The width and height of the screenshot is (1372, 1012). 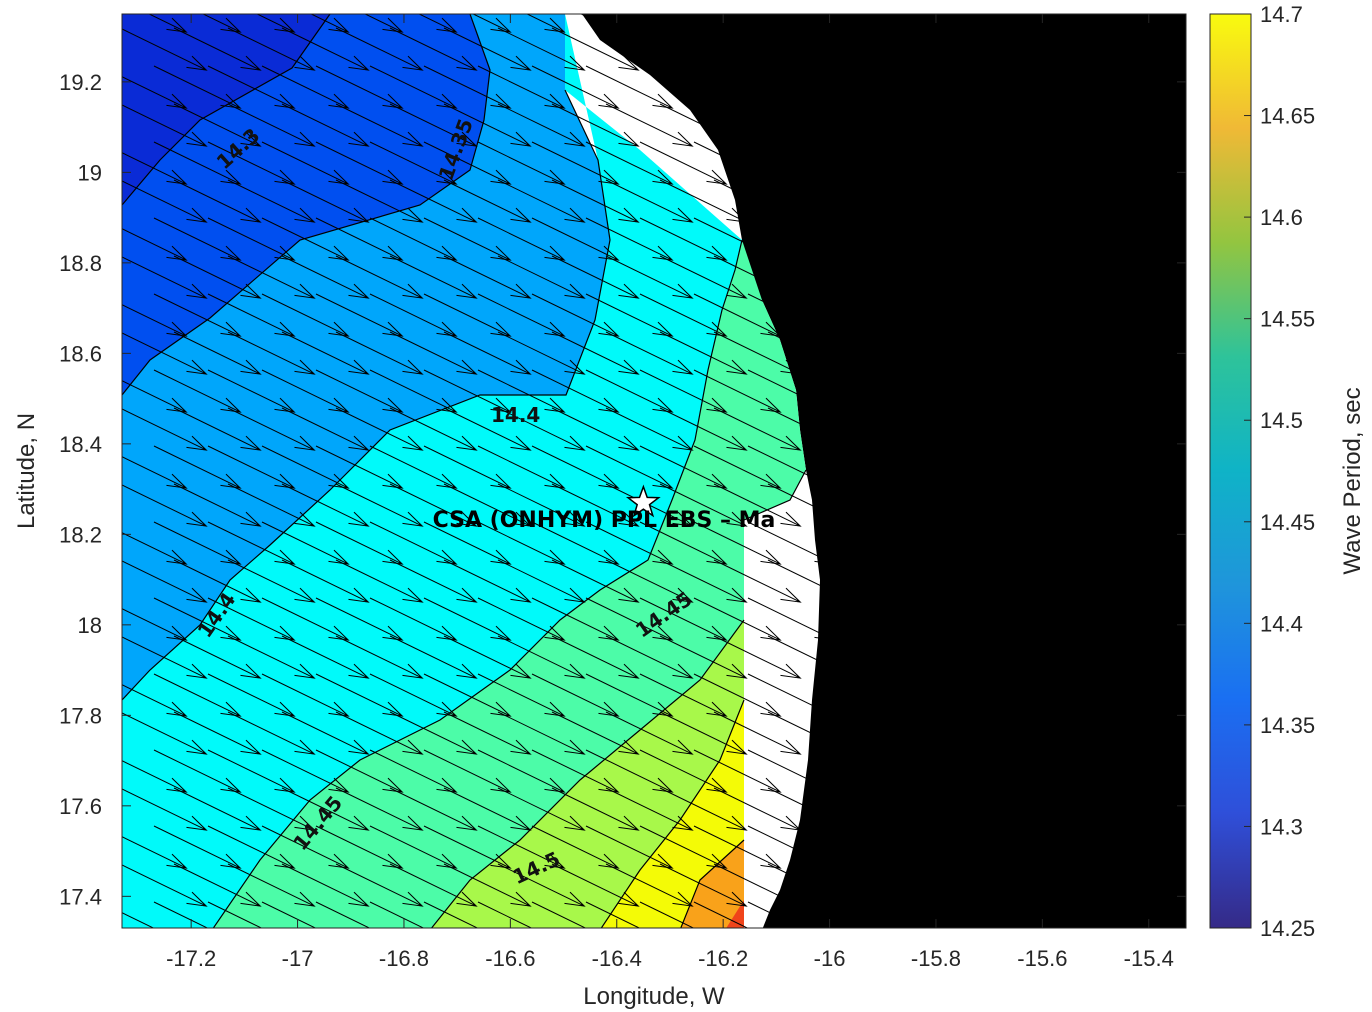 What do you see at coordinates (1281, 420) in the screenshot?
I see `colorbar-tick-label: 14.5` at bounding box center [1281, 420].